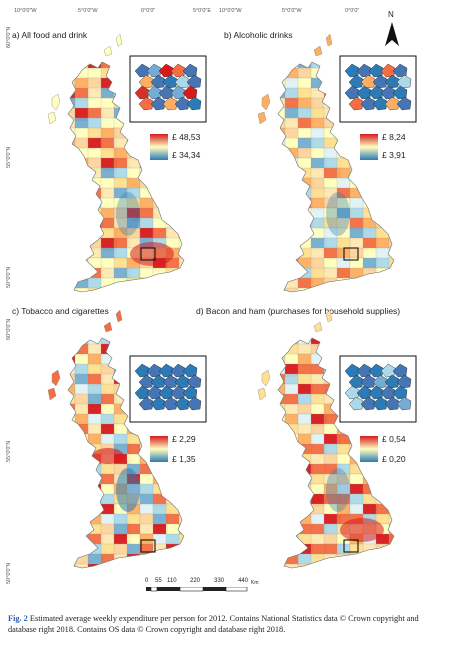  I want to click on north-arrow-icon: N, so click(392, 28).